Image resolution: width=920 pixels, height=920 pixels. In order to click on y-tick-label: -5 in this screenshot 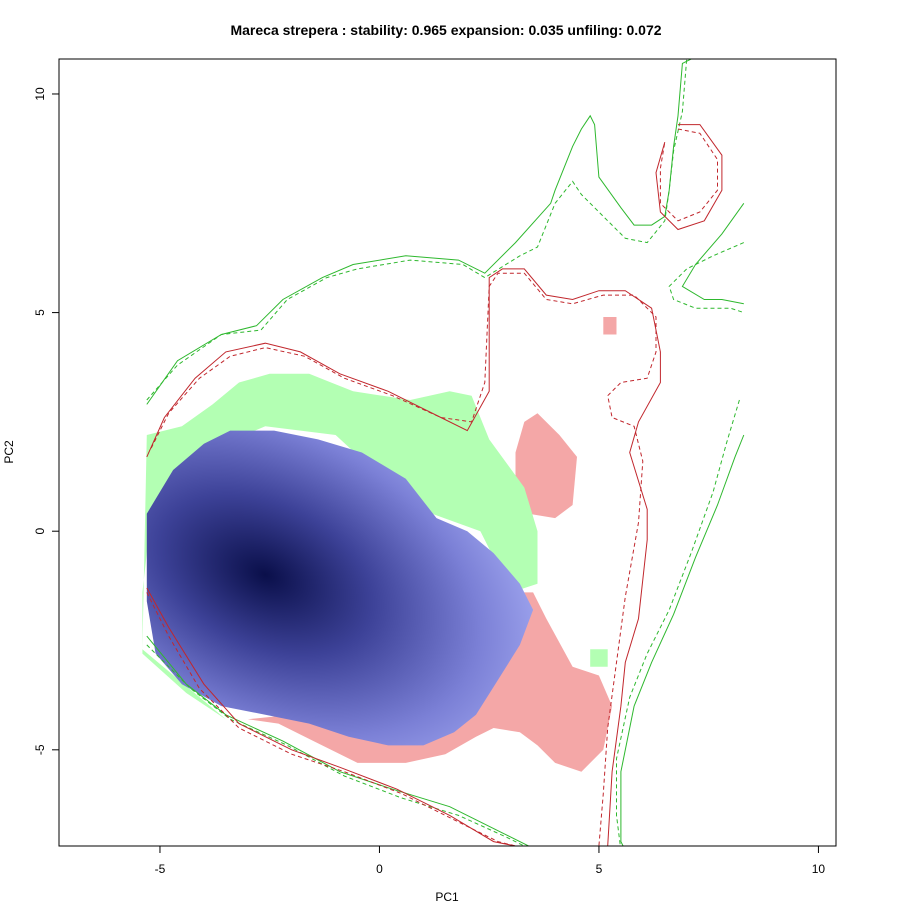, I will do `click(40, 749)`.